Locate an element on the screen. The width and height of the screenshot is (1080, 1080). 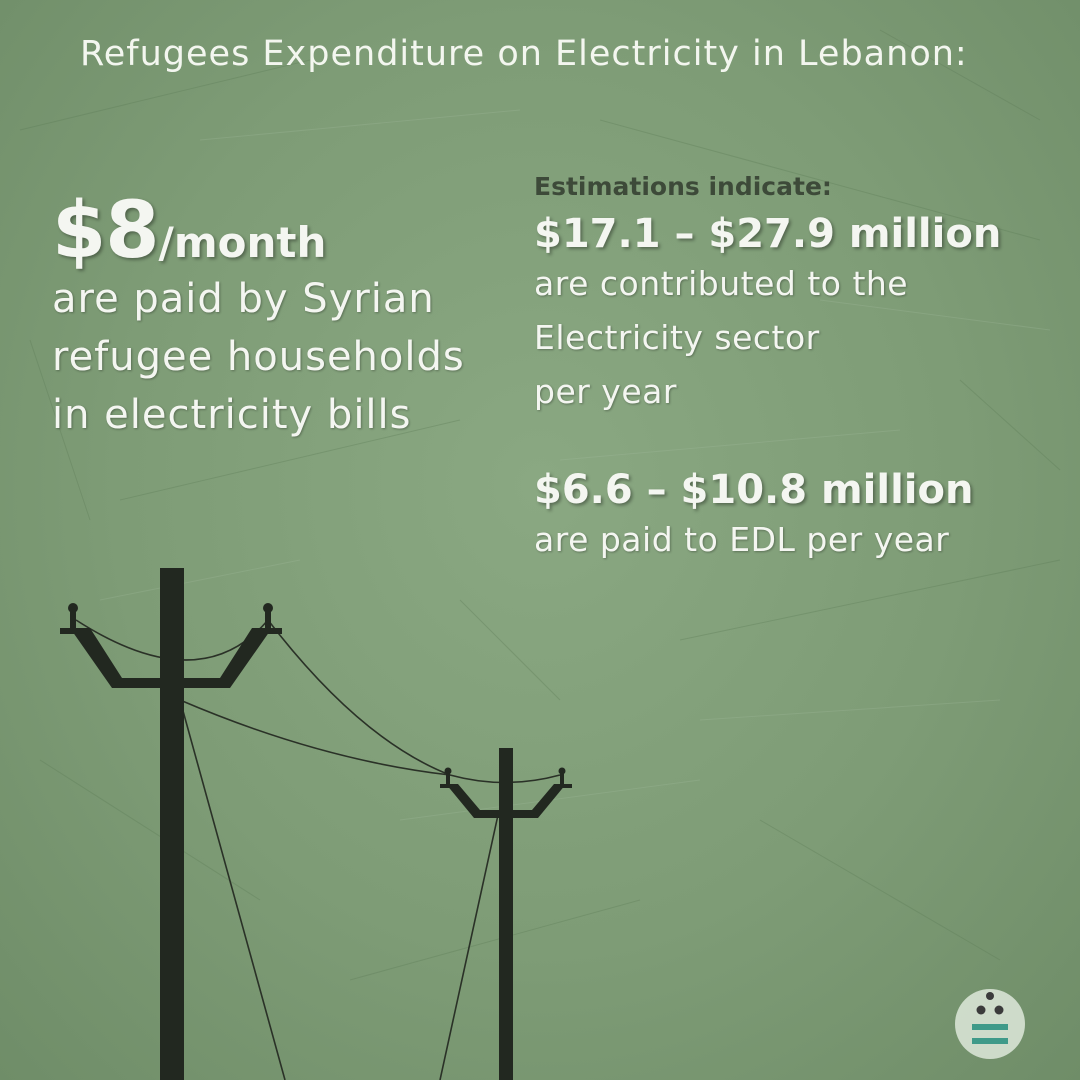
monthly-description-line: are paid by Syrian is located at coordinates (243, 299).